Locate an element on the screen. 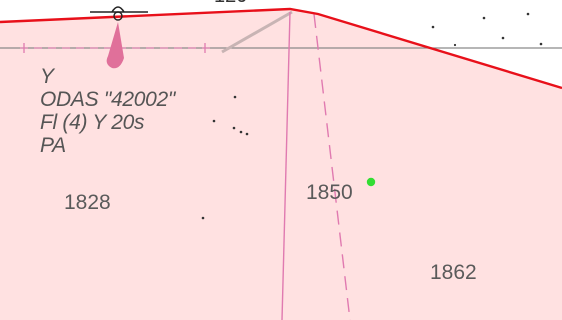  buoy-light-label: Fl (4) Y 20s is located at coordinates (92, 122).